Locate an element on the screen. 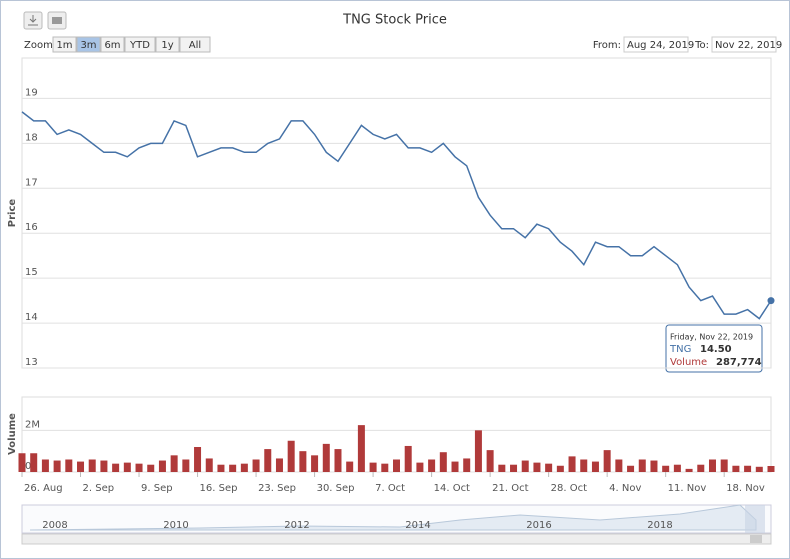  y-tick-label: 17 is located at coordinates (31, 182).